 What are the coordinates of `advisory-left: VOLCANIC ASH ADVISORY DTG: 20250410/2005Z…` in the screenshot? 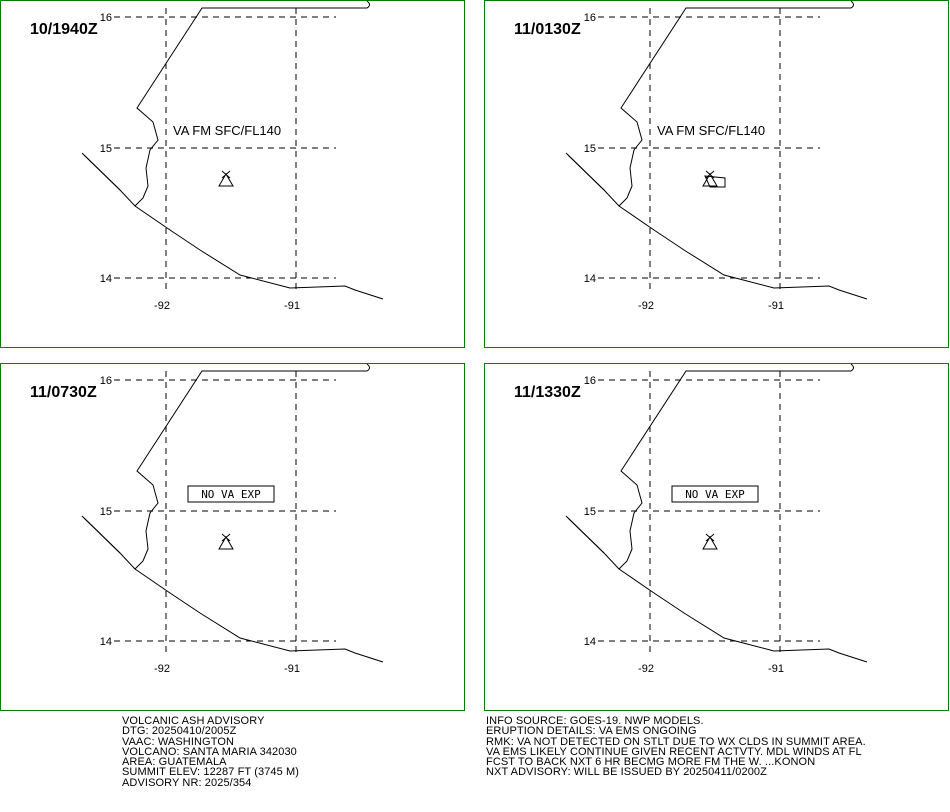 It's located at (211, 752).